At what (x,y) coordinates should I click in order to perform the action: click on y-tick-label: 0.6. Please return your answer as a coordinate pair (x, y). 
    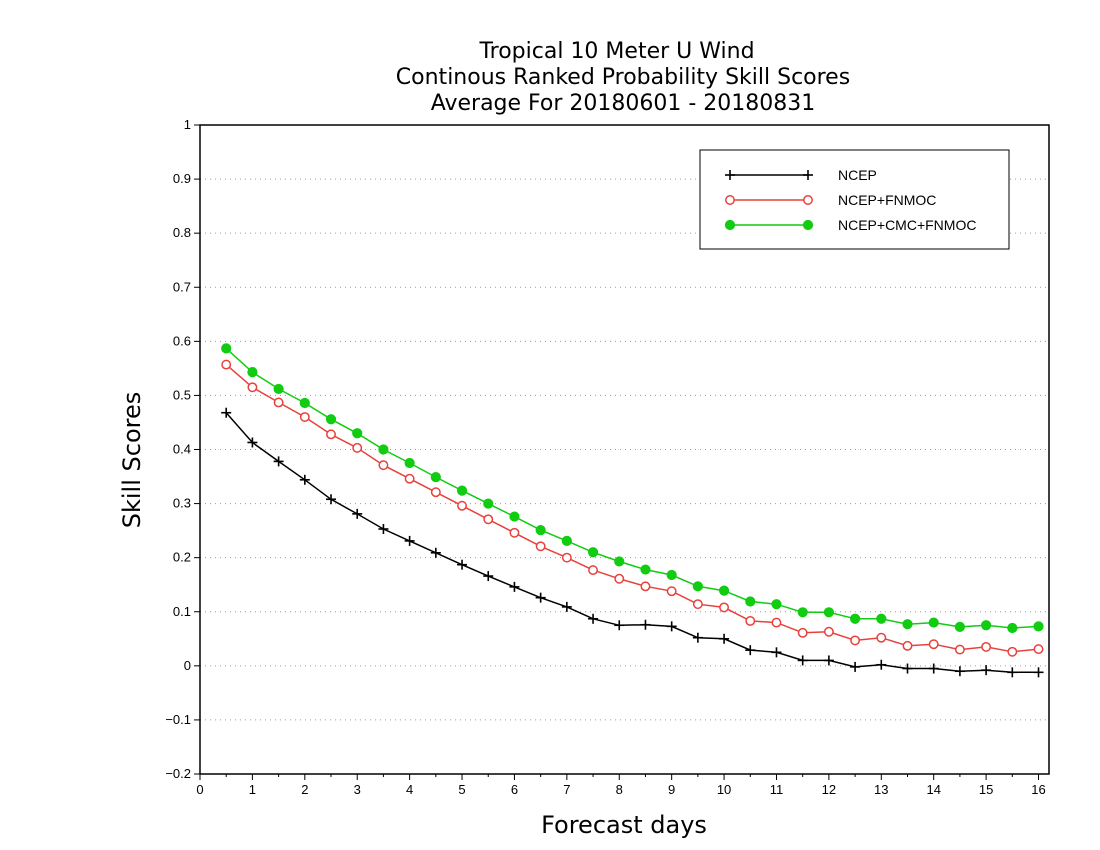
    Looking at the image, I should click on (182, 340).